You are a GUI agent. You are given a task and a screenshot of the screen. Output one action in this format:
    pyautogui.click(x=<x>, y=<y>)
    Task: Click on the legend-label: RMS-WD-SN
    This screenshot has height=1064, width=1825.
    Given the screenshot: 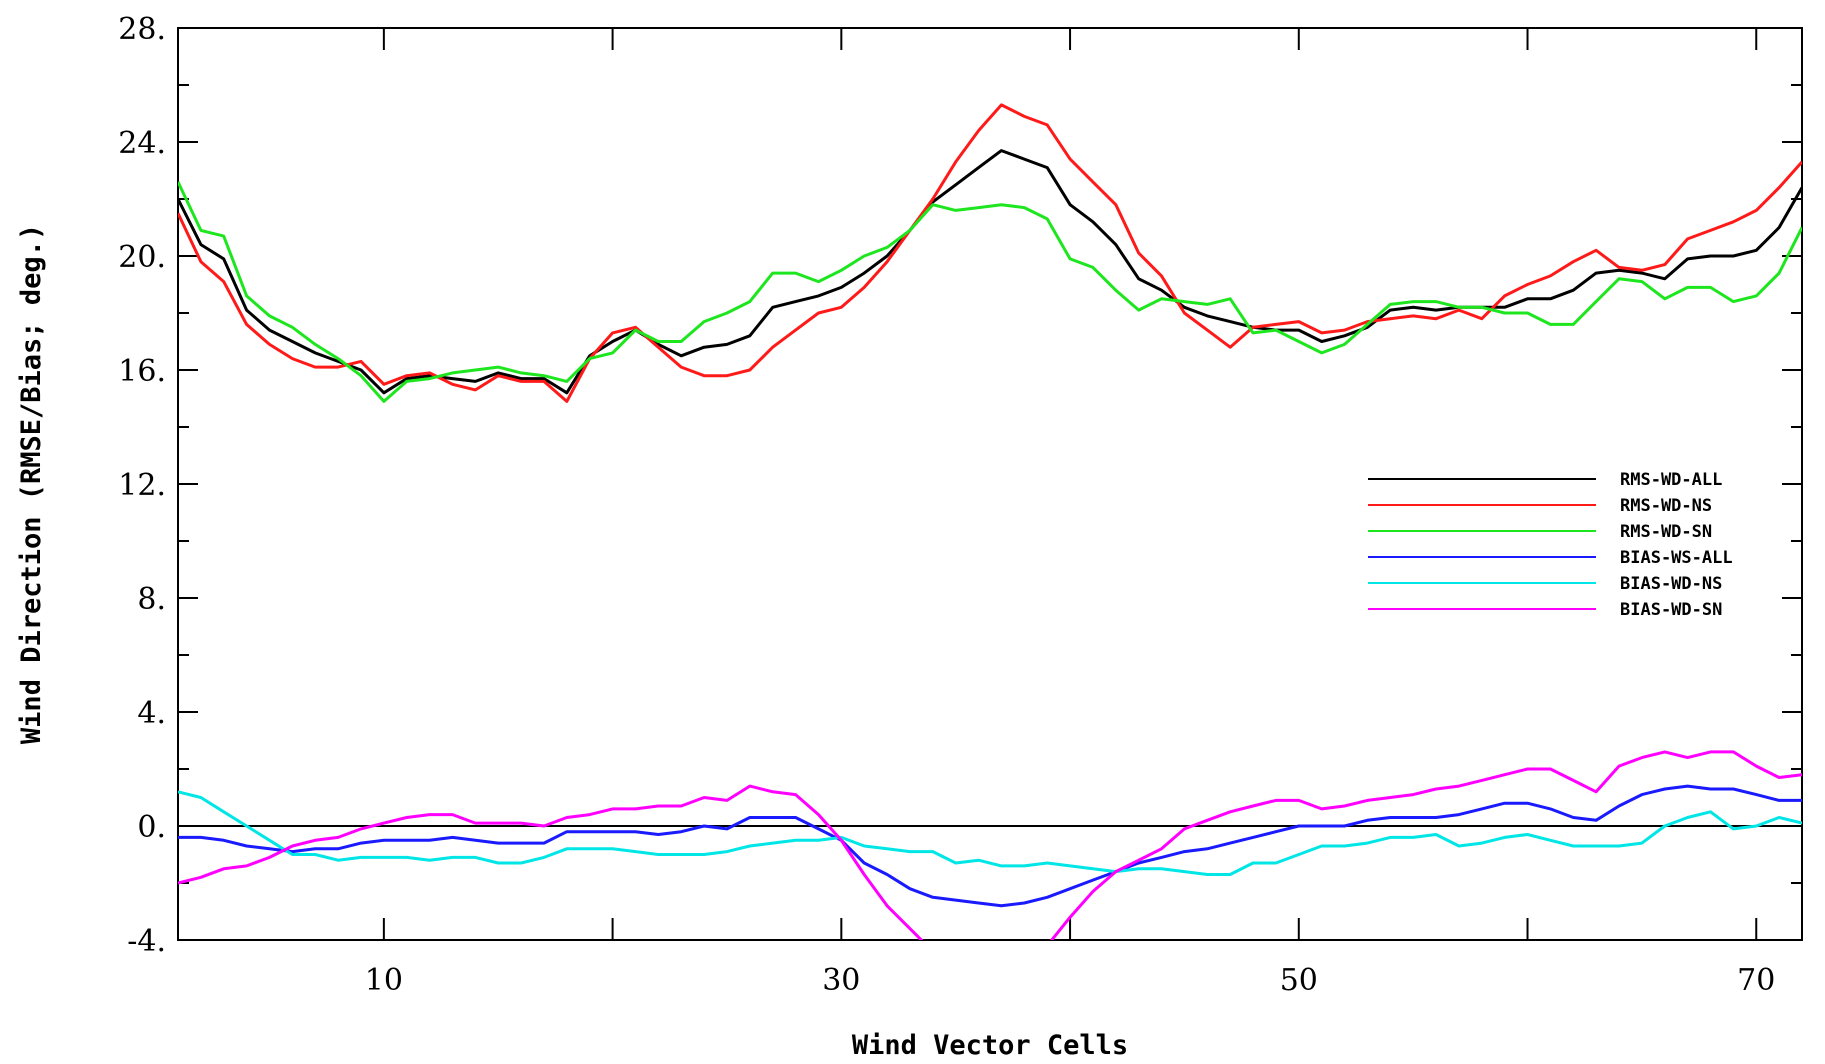 What is the action you would take?
    pyautogui.click(x=1666, y=532)
    